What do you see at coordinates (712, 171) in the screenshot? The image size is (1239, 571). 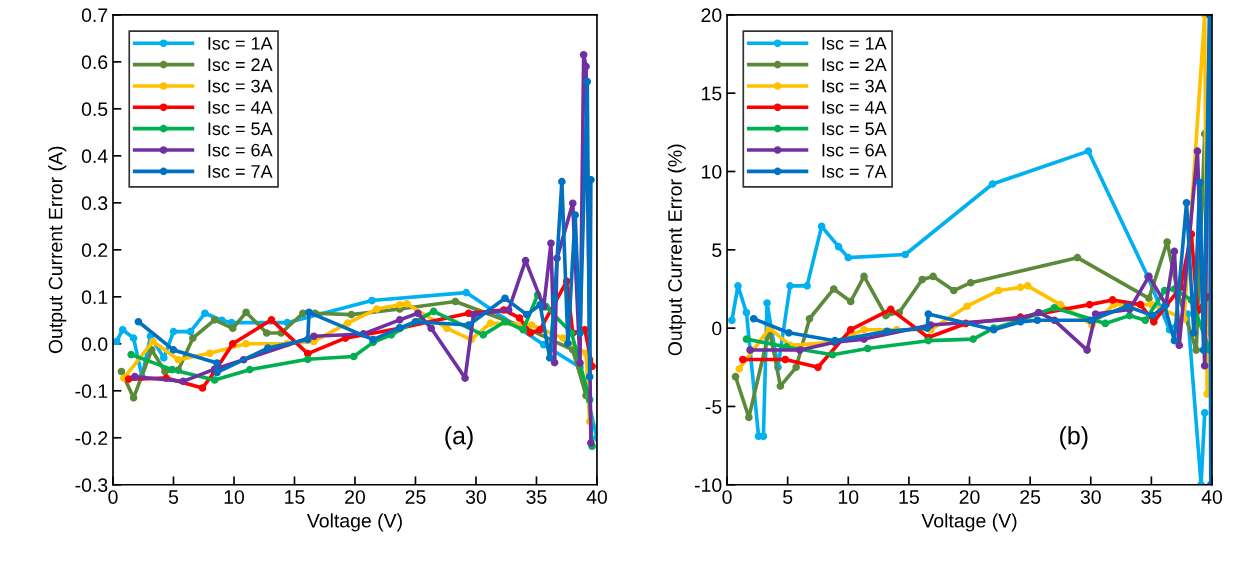 I see `y-tick-label: 10` at bounding box center [712, 171].